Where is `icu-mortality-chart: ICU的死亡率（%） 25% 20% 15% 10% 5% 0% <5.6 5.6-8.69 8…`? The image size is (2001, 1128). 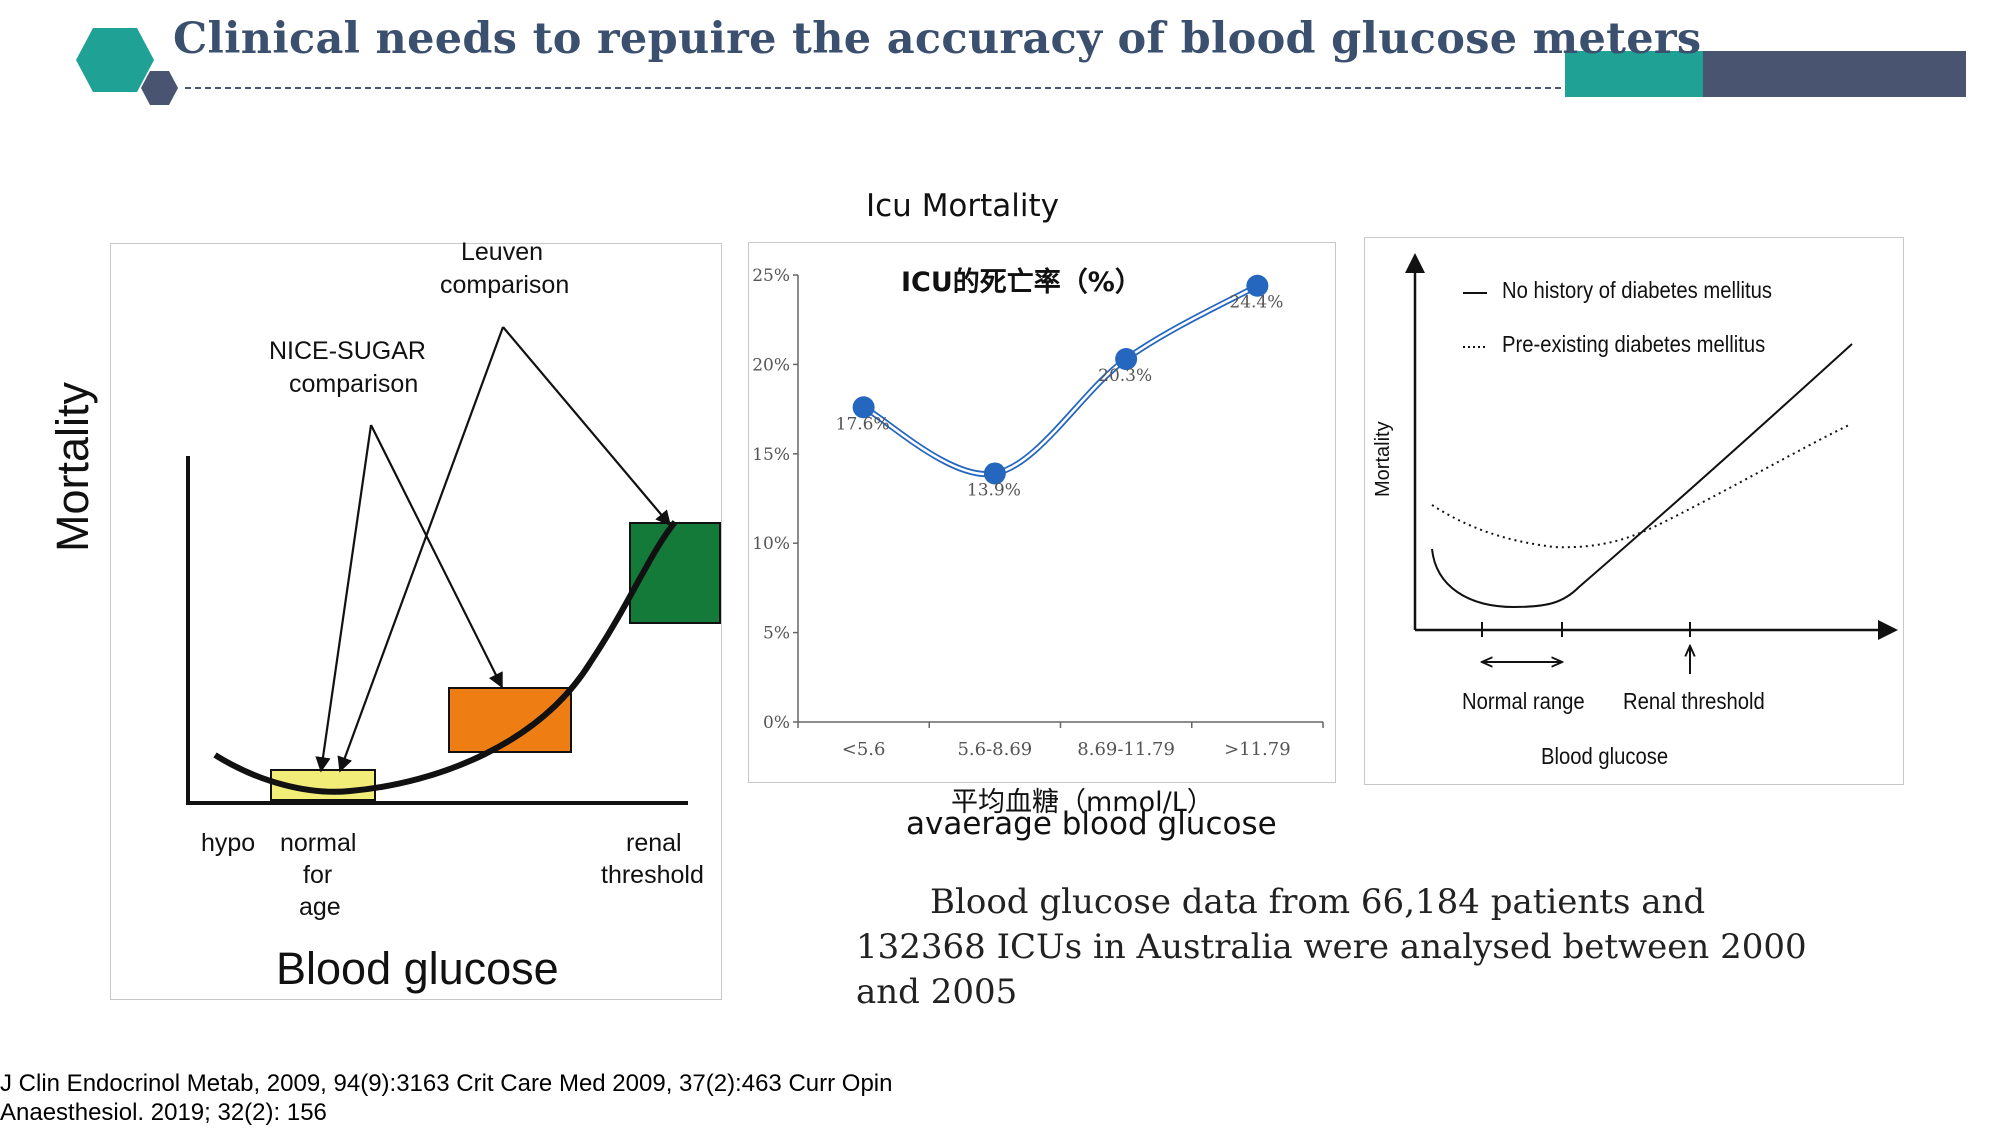 icu-mortality-chart: ICU的死亡率（%） 25% 20% 15% 10% 5% 0% <5.6 5.6-8.69 8… is located at coordinates (1038, 513).